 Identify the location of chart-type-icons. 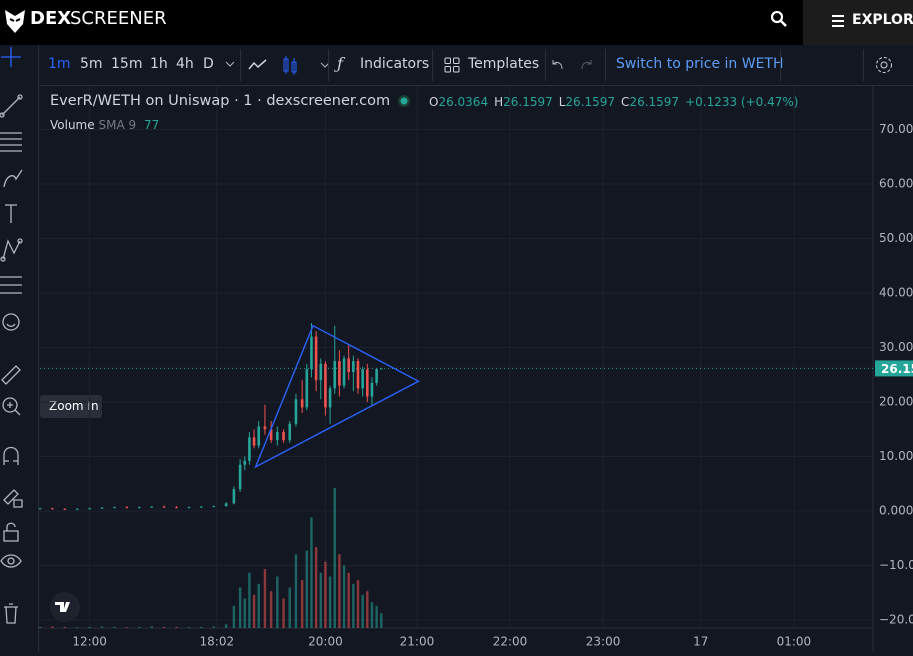
(293, 66).